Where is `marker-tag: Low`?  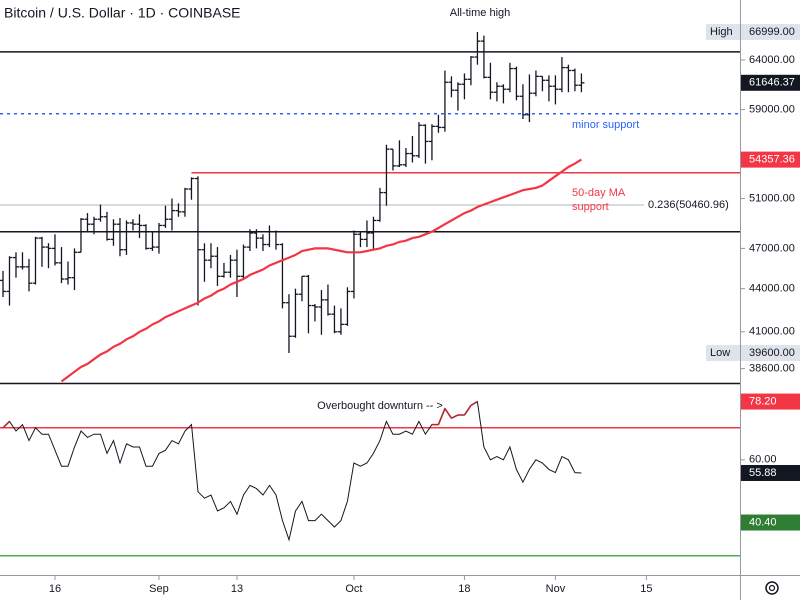
marker-tag: Low is located at coordinates (720, 353).